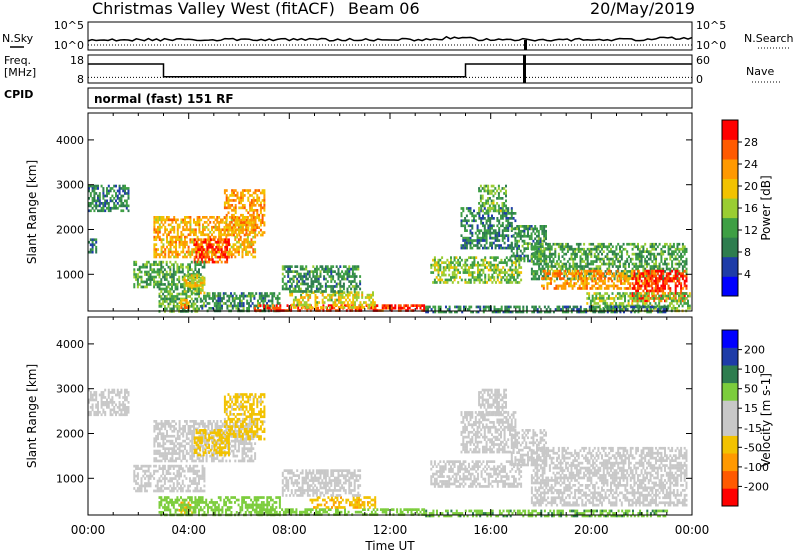  I want to click on data-cell-r15, so click(506, 201).